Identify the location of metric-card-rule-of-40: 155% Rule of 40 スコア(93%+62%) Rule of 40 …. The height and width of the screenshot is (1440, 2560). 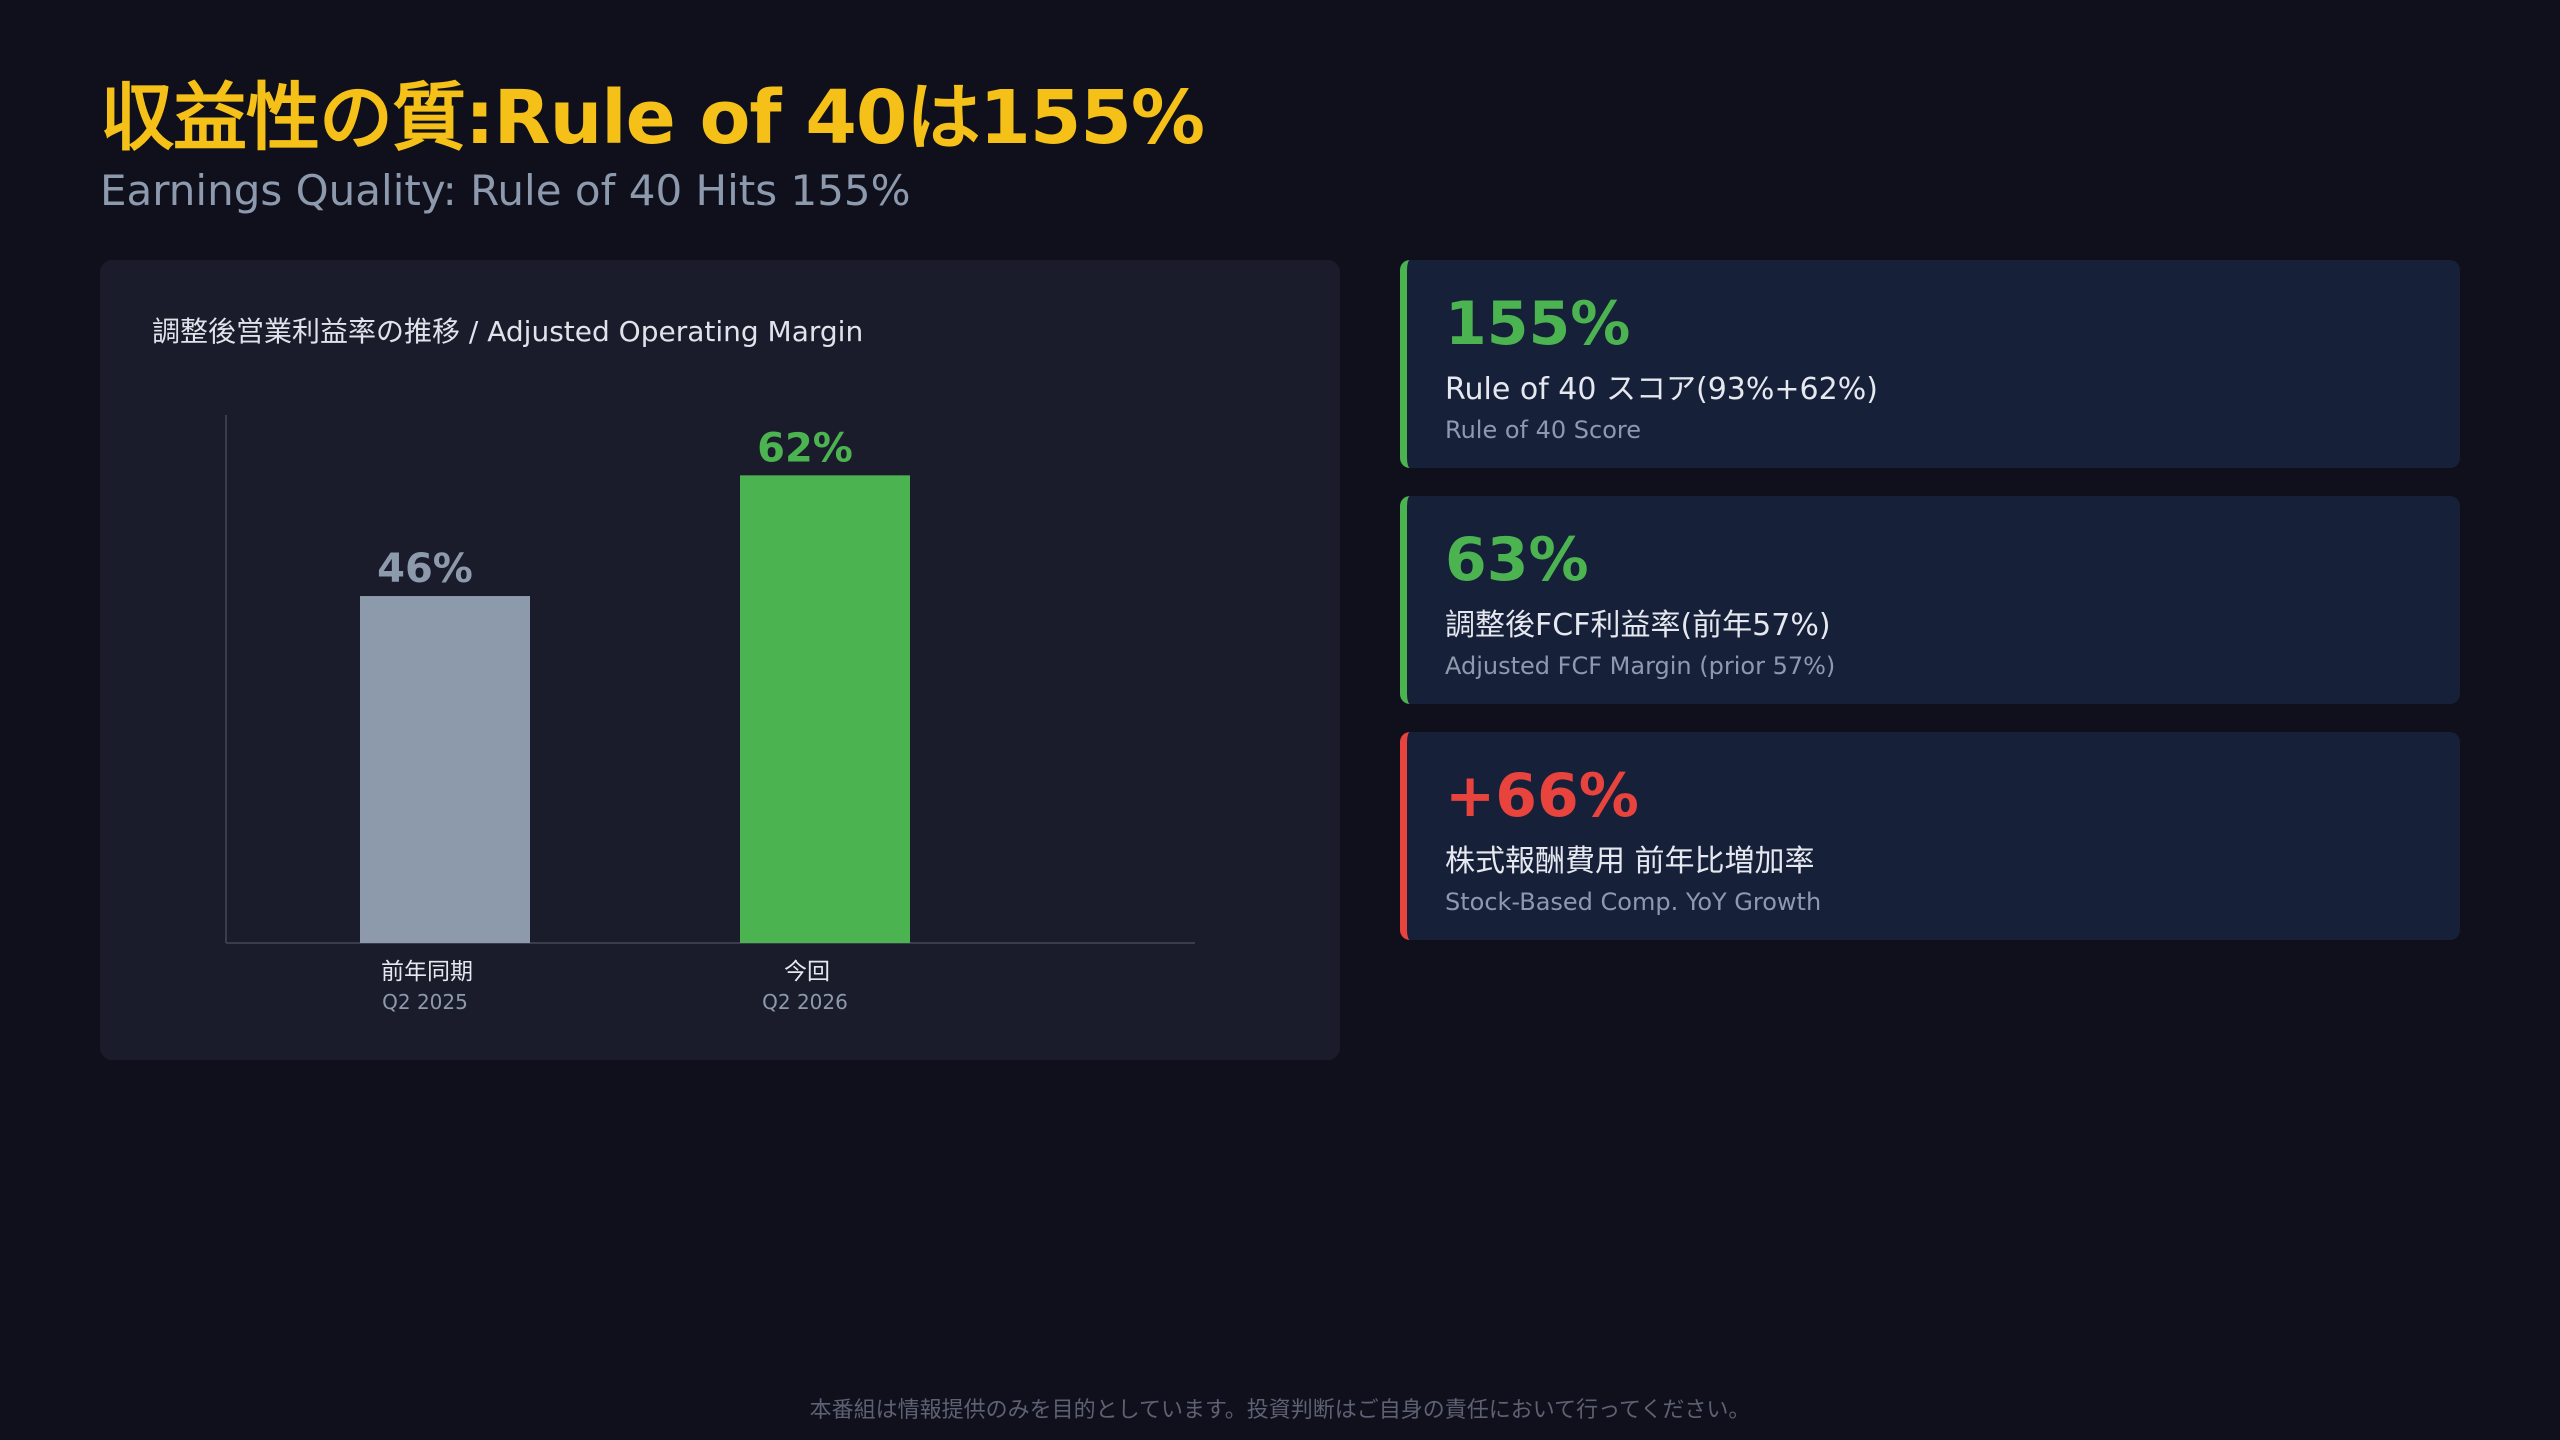
(1930, 364).